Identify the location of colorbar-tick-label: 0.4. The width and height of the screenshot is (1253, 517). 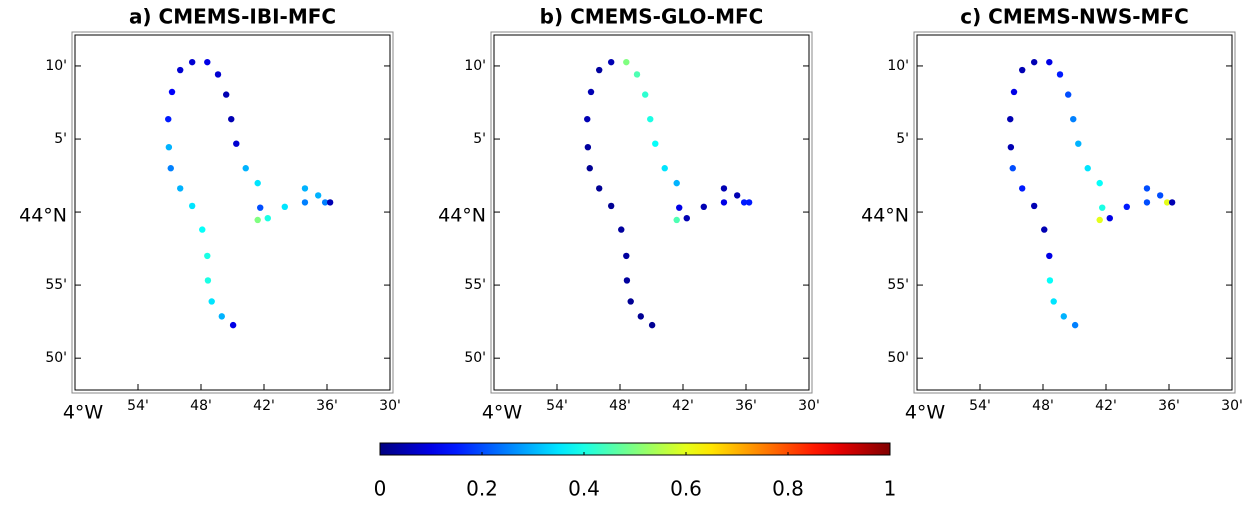
(584, 489).